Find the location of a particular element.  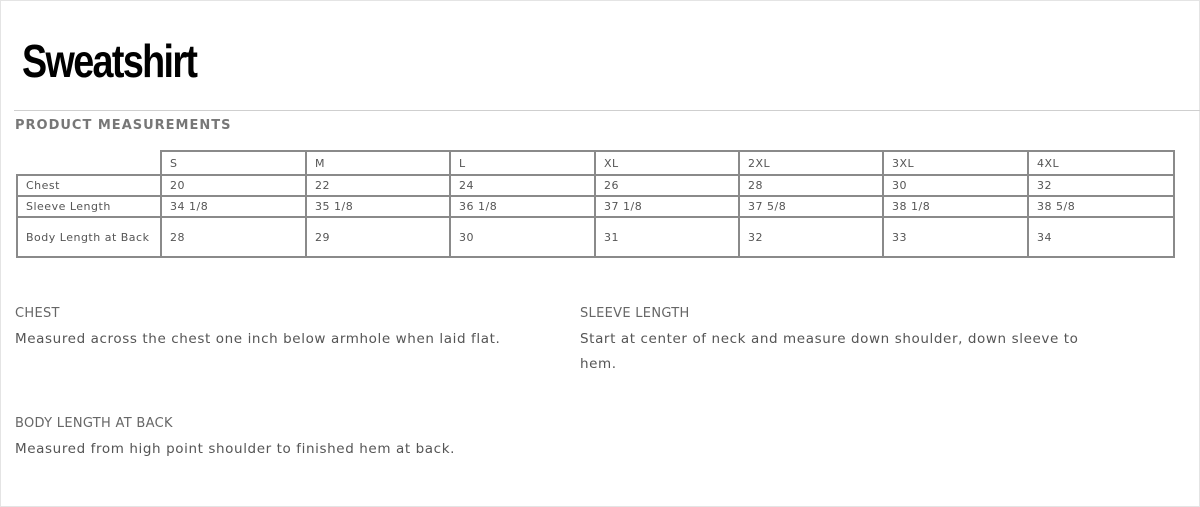

table-row: Body Length at Back 28 29 30 31 32 33 34 is located at coordinates (595, 237).